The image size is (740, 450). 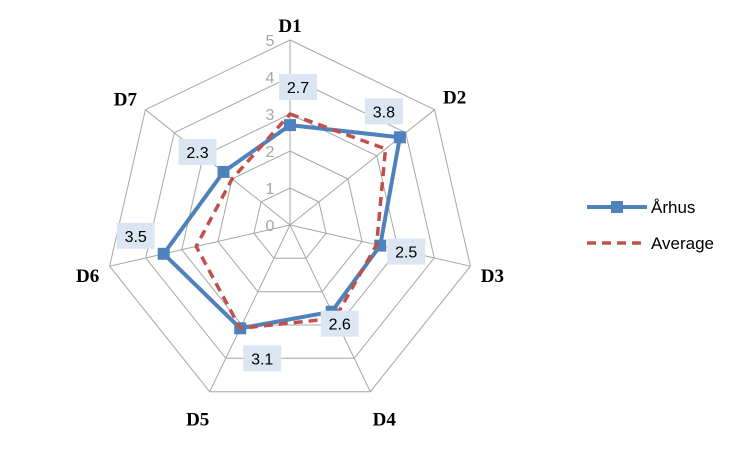 I want to click on data-label-d6: 3.5, so click(x=135, y=235).